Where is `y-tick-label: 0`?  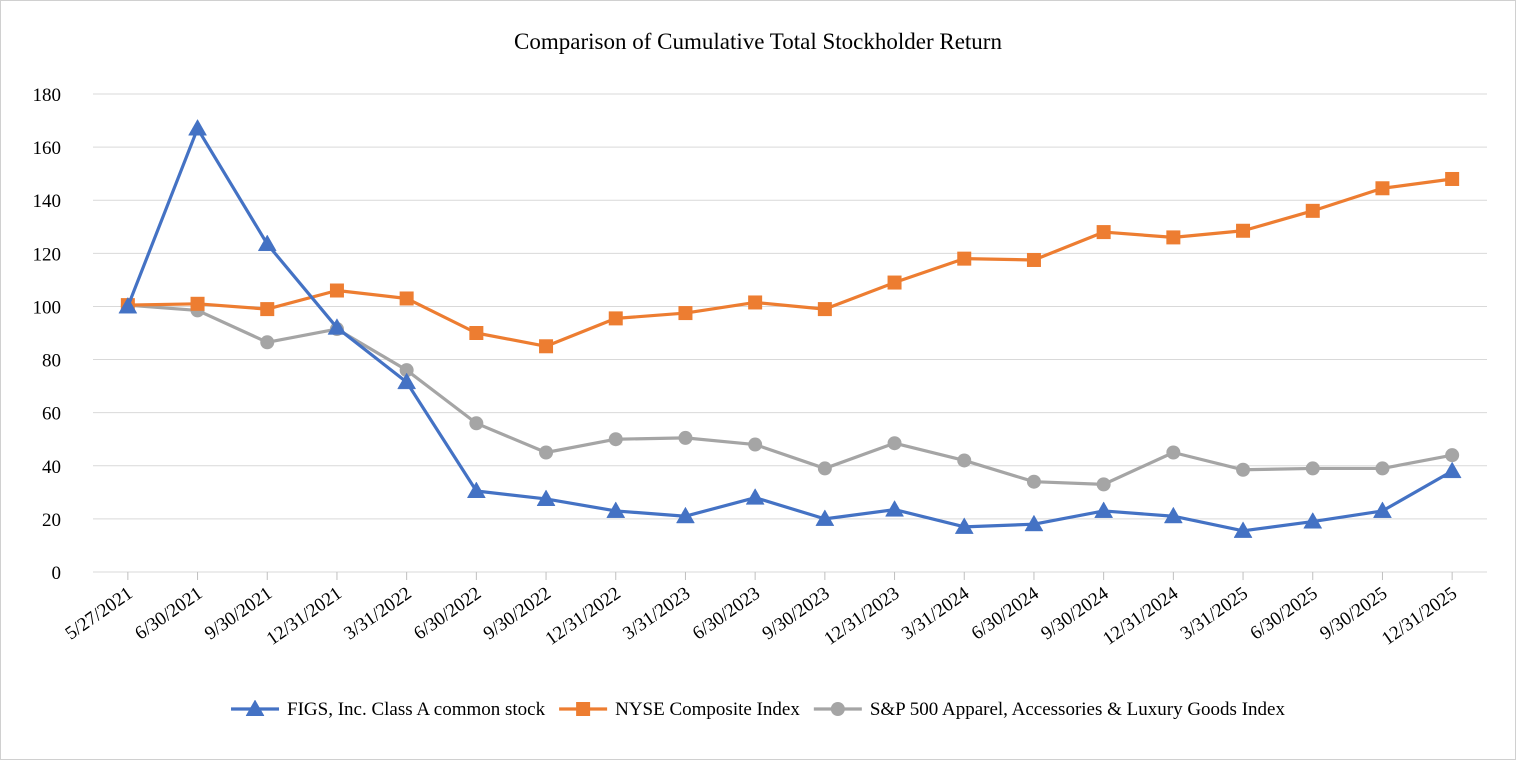
y-tick-label: 0 is located at coordinates (57, 573).